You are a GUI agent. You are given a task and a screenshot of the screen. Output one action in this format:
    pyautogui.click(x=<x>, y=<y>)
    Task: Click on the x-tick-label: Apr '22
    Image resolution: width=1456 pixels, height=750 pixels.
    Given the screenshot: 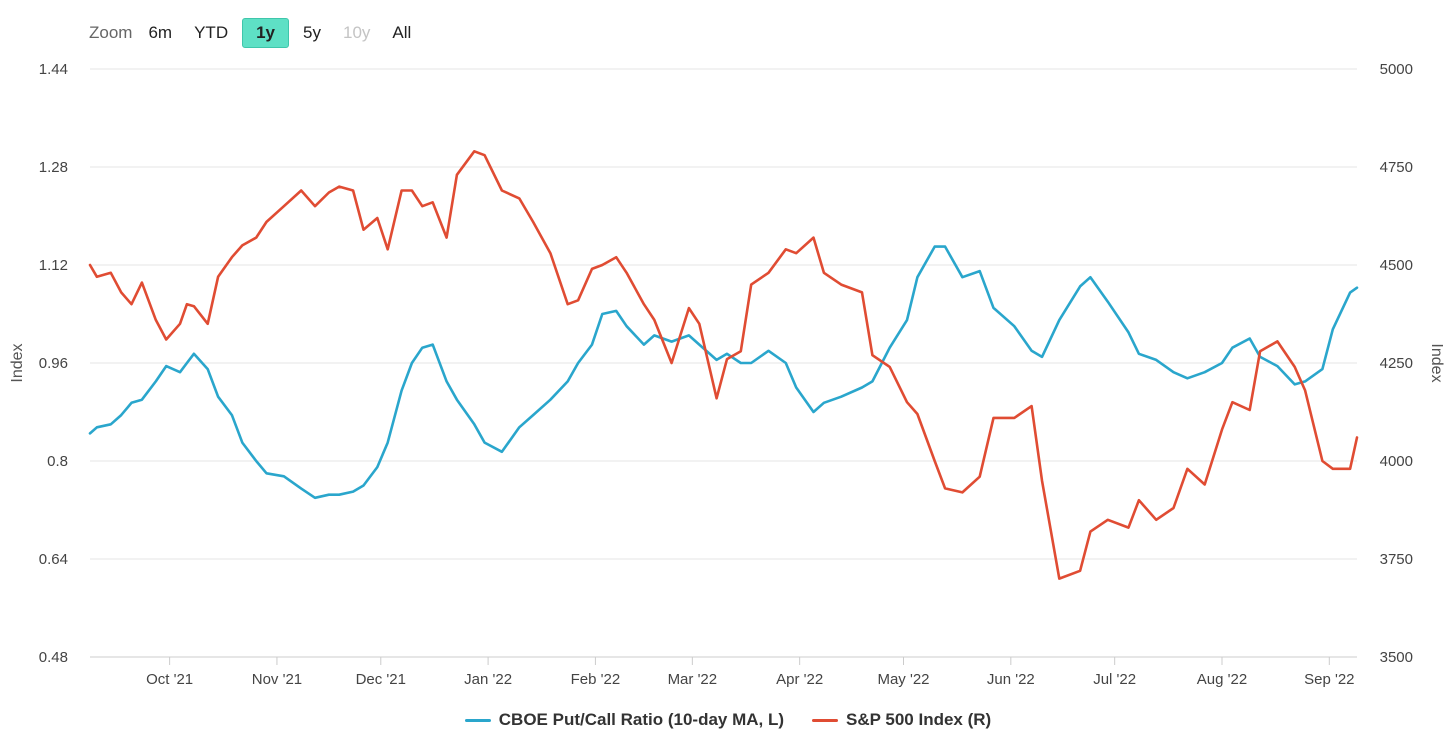 What is the action you would take?
    pyautogui.click(x=799, y=679)
    